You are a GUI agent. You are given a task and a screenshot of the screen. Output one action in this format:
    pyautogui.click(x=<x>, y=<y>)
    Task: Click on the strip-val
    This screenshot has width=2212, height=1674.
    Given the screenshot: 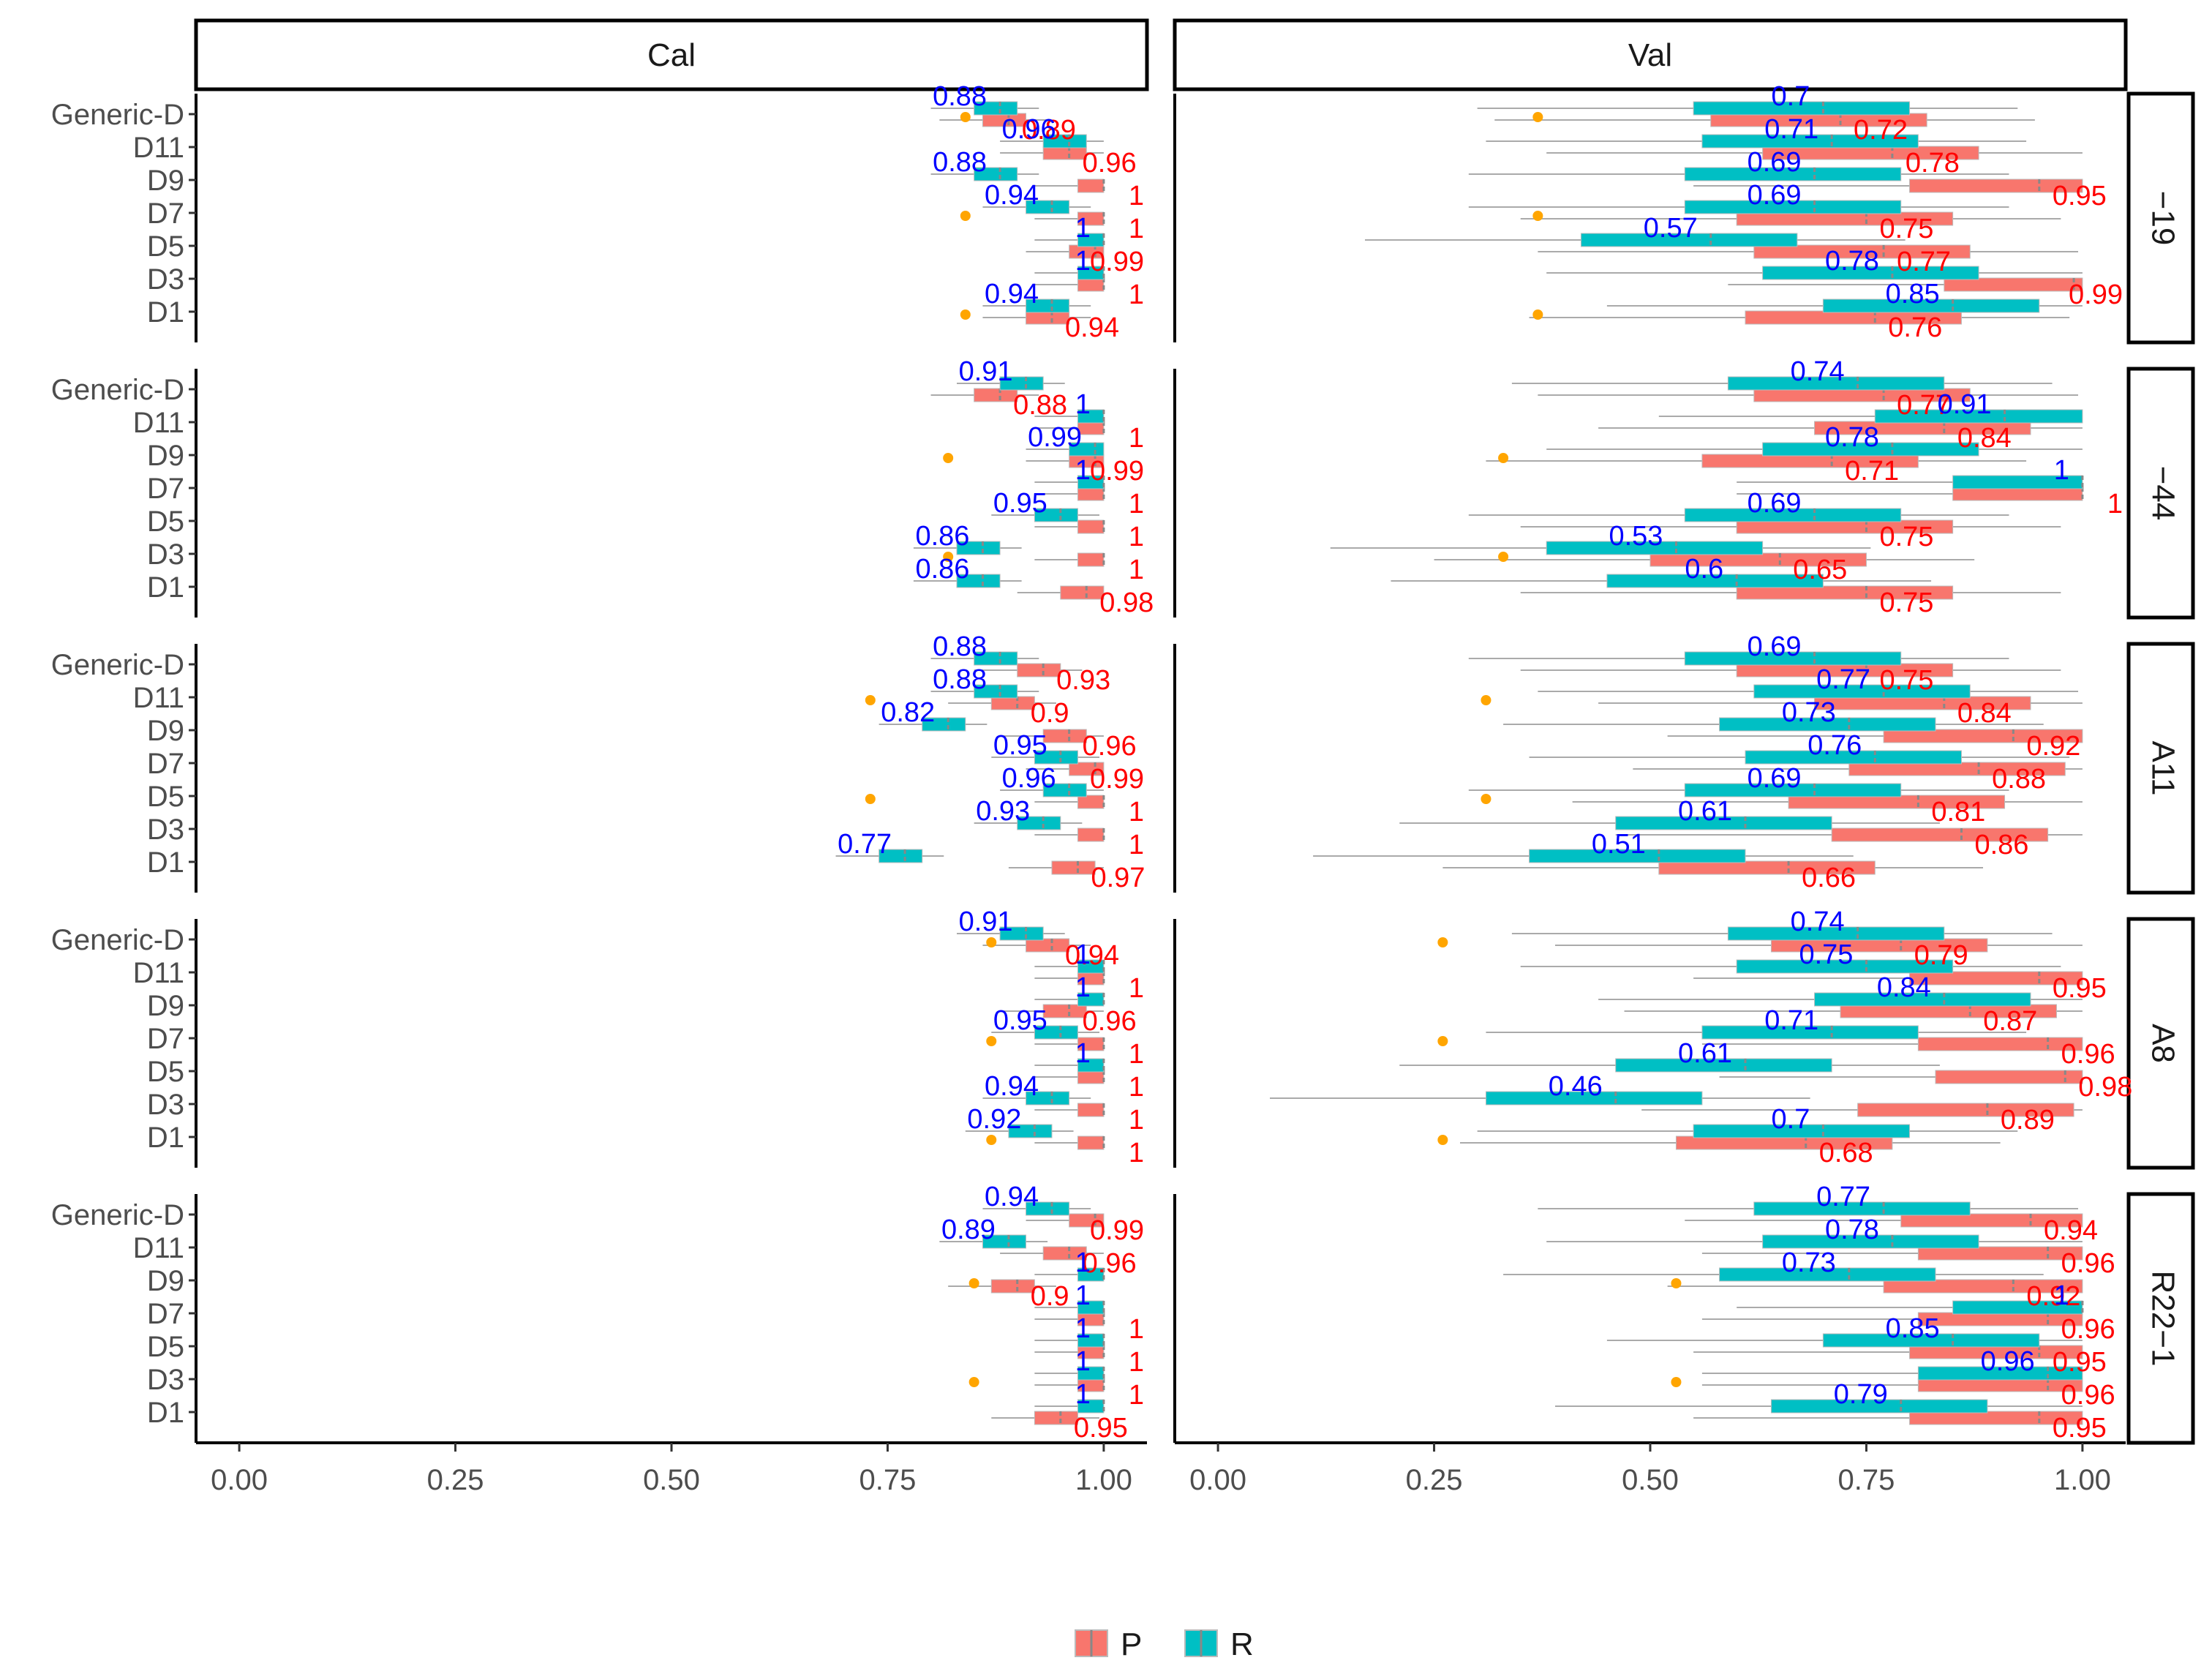 What is the action you would take?
    pyautogui.click(x=1650, y=55)
    